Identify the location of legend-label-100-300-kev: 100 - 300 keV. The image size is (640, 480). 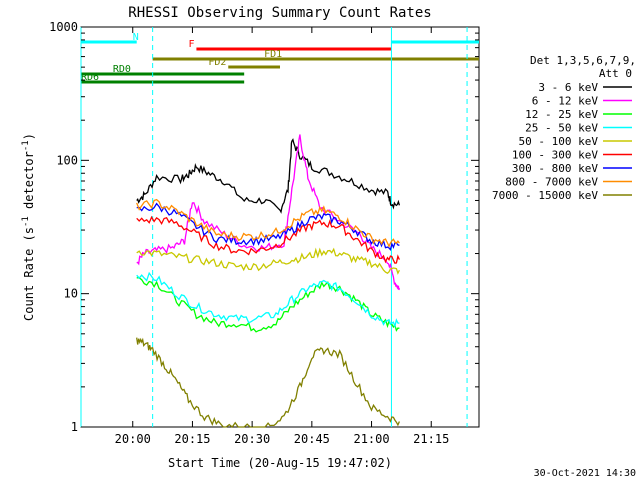
(555, 155).